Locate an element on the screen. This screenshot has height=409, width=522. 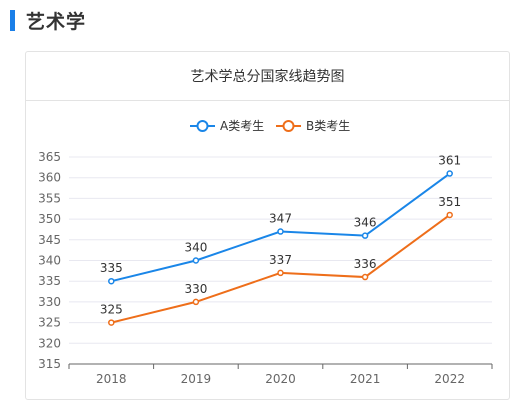
y-tick-label: 315 is located at coordinates (49, 364).